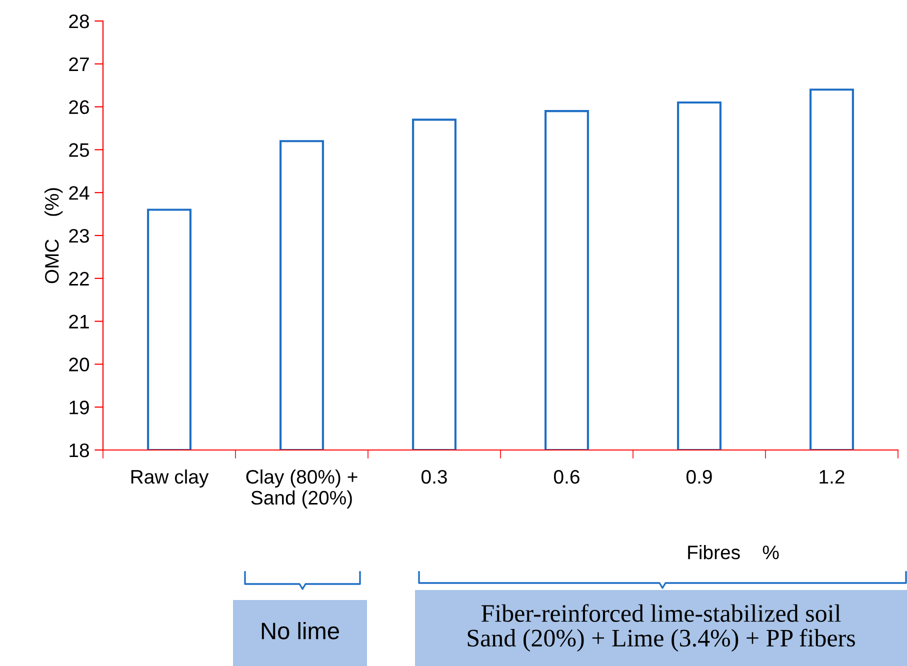  I want to click on y-tick-label: 21, so click(79, 321).